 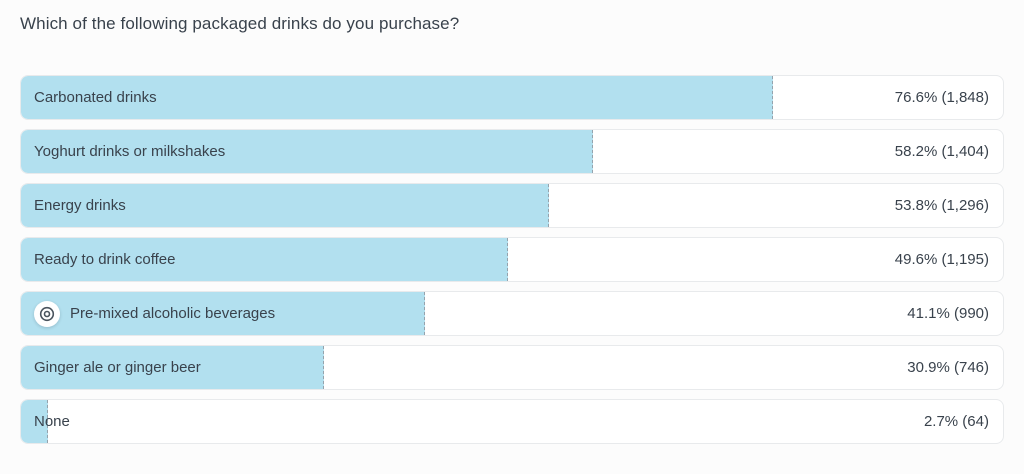 What do you see at coordinates (117, 367) in the screenshot?
I see `answer-label: Ginger ale or ginger beer` at bounding box center [117, 367].